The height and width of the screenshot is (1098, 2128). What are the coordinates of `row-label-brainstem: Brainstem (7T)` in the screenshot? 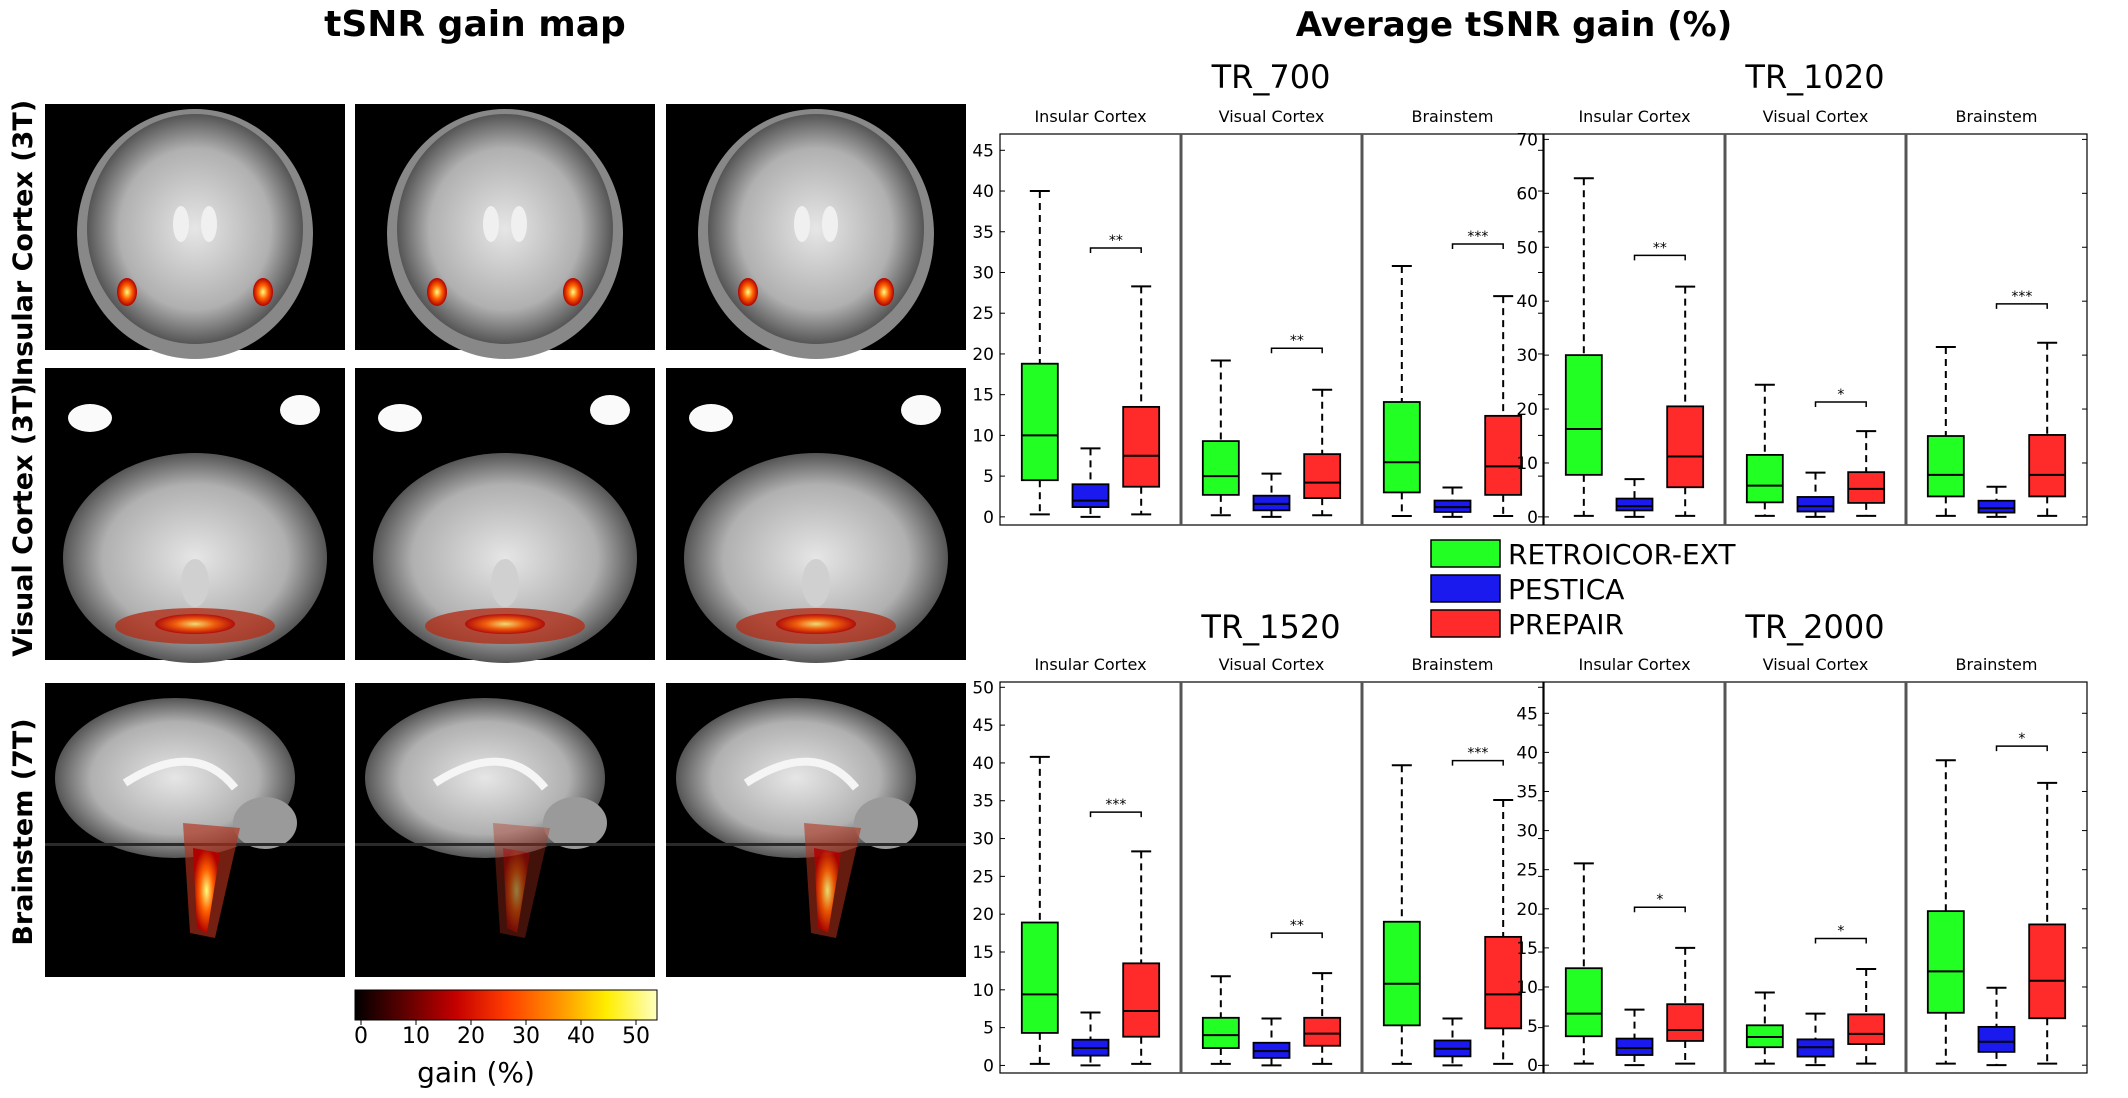 It's located at (23, 831).